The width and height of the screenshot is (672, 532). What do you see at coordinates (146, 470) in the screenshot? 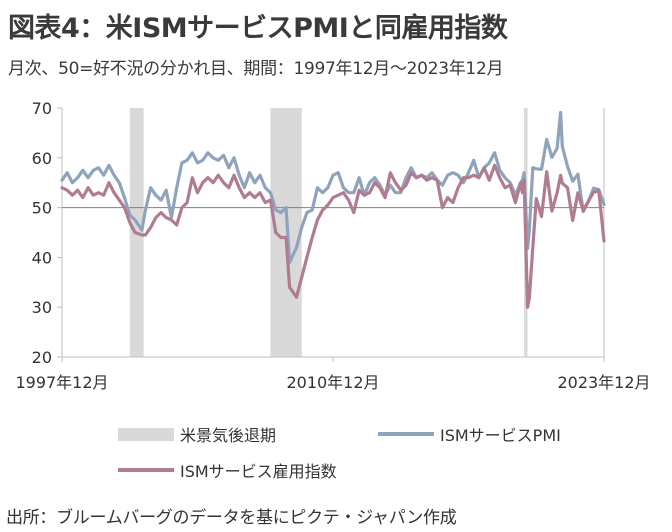
I see `legend-swatch-employment` at bounding box center [146, 470].